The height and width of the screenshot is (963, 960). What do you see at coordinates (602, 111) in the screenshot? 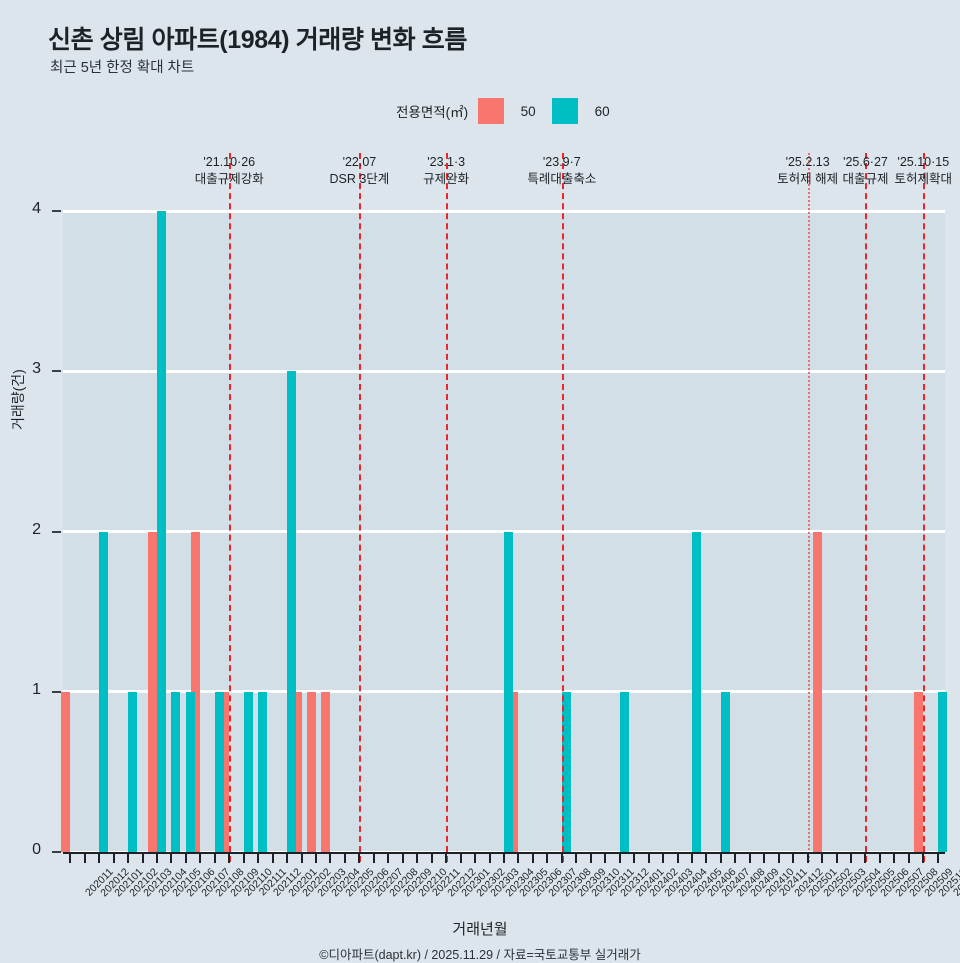
I see `legend-label-60: 60` at bounding box center [602, 111].